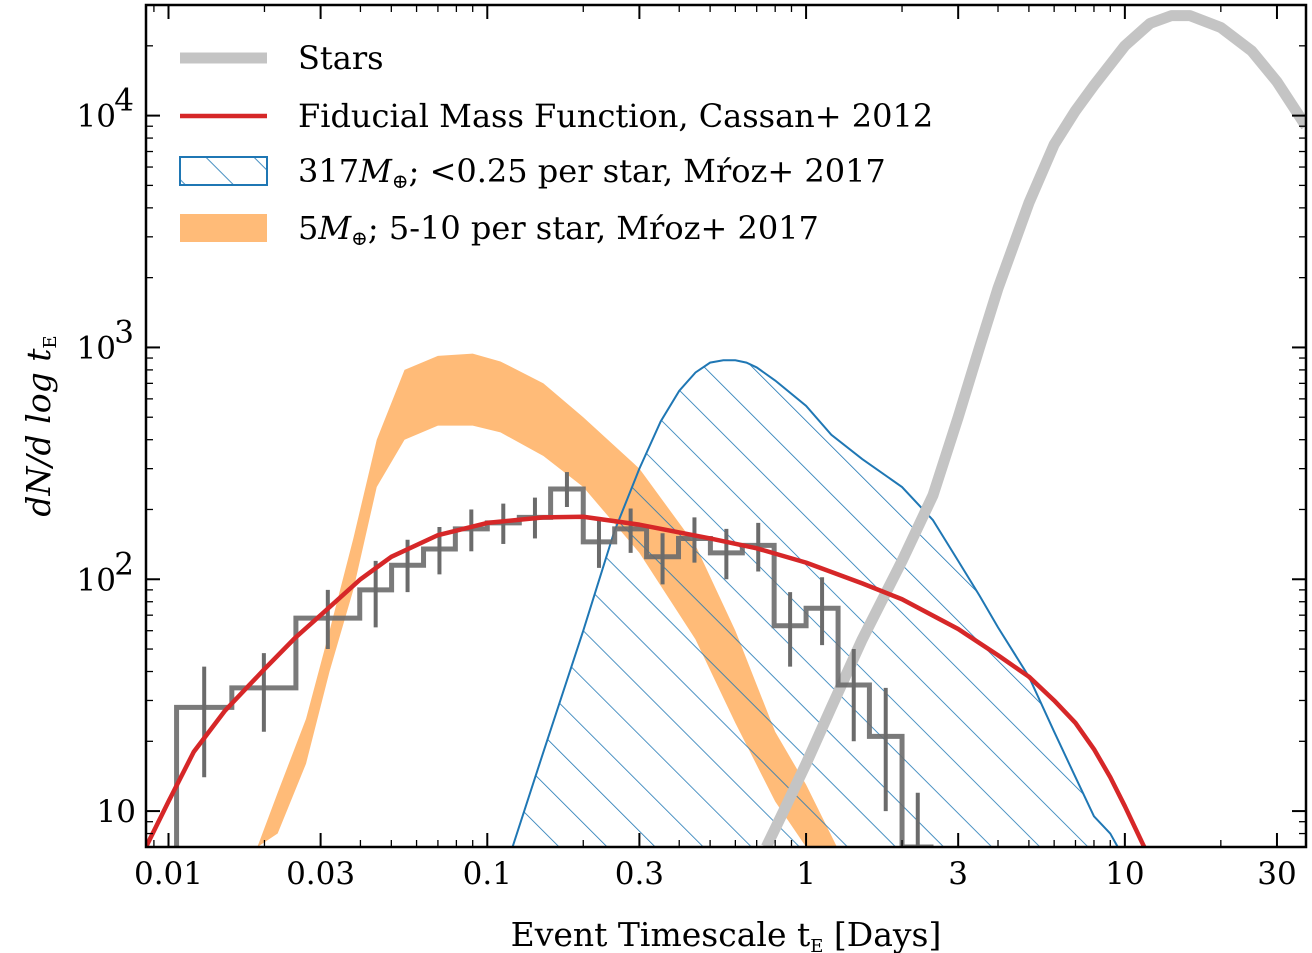 This screenshot has height=953, width=1312. I want to click on legend-label-stars: Stars, so click(341, 58).